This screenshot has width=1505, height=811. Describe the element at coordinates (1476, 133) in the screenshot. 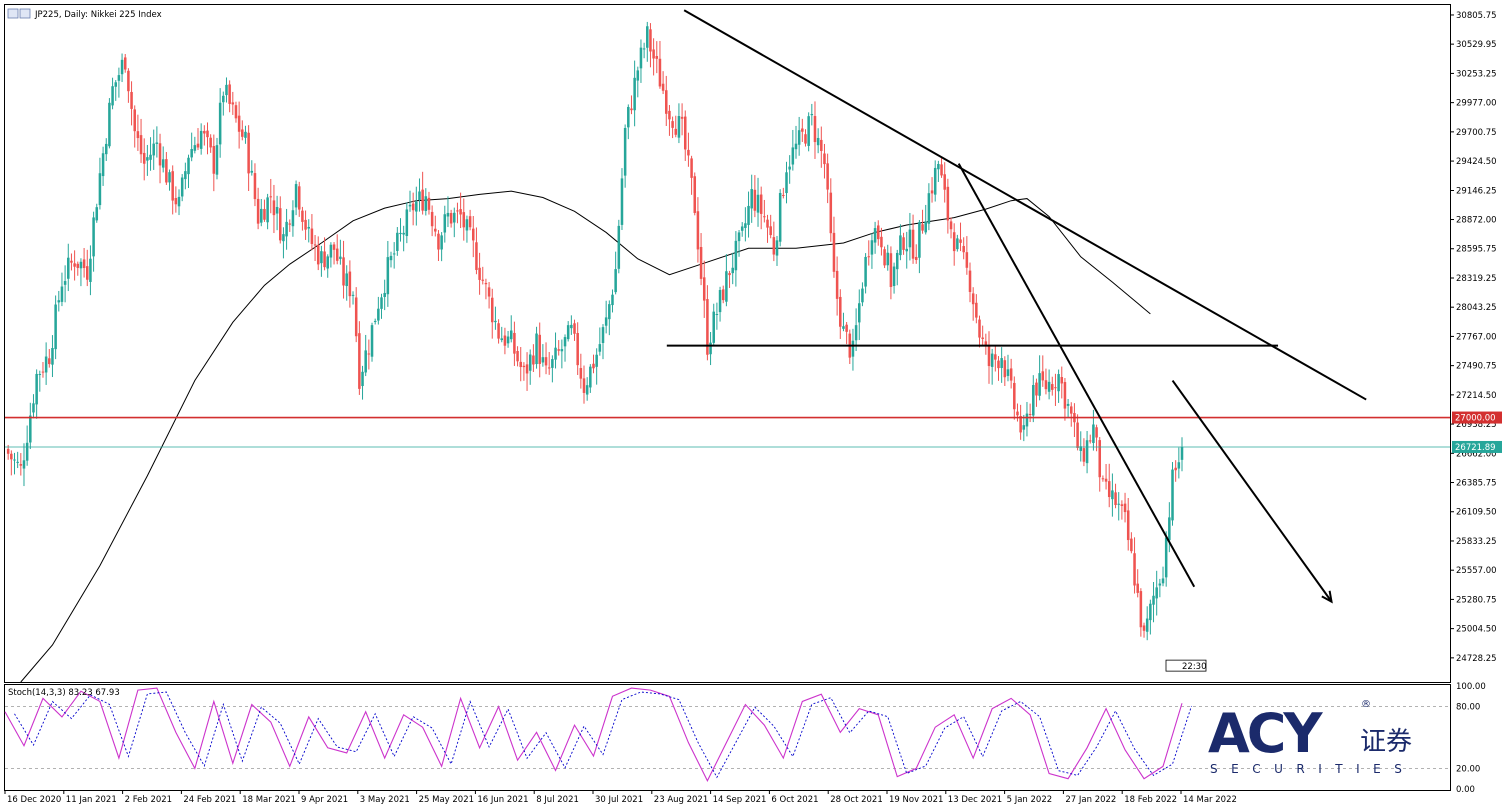

I see `price-tick-label: 29700.75` at that location.